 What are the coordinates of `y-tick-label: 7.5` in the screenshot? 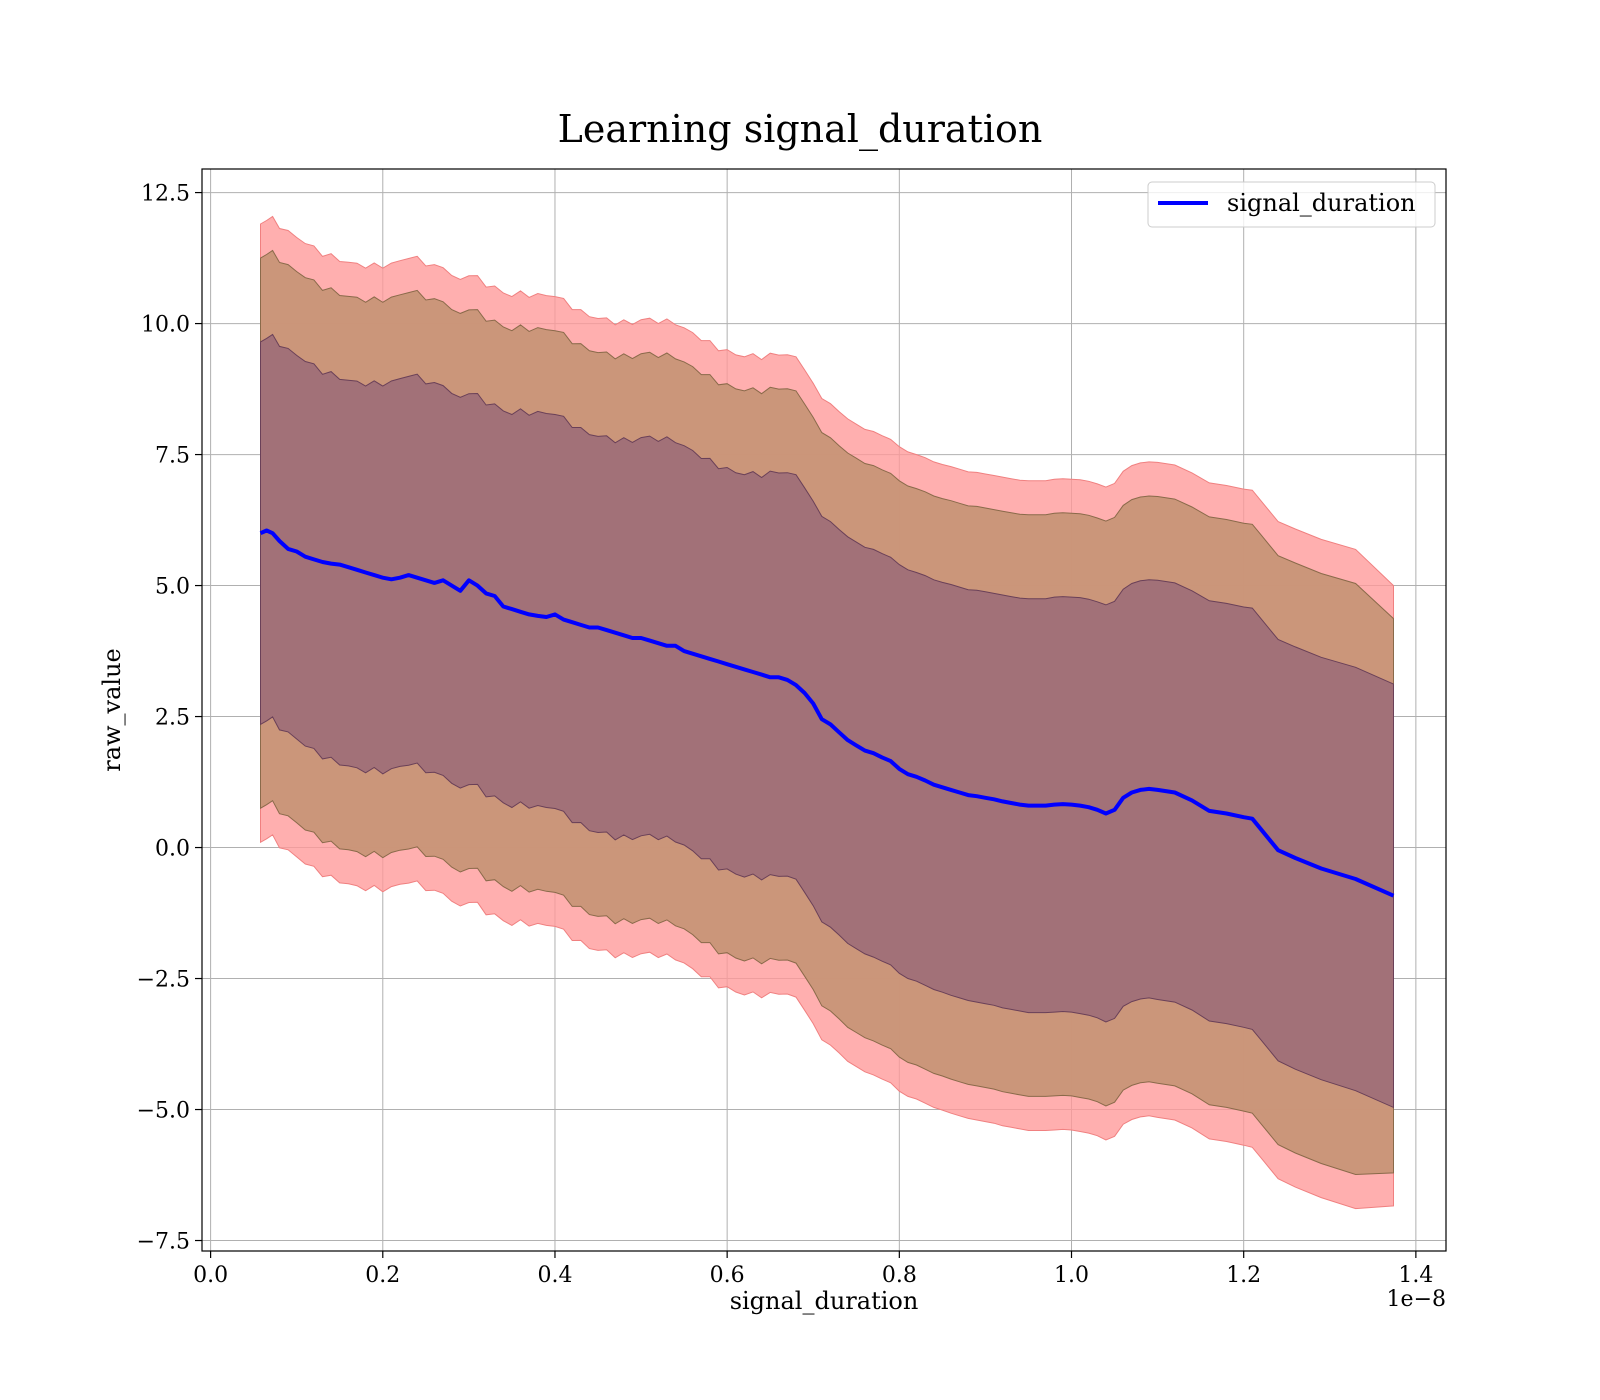 It's located at (172, 456).